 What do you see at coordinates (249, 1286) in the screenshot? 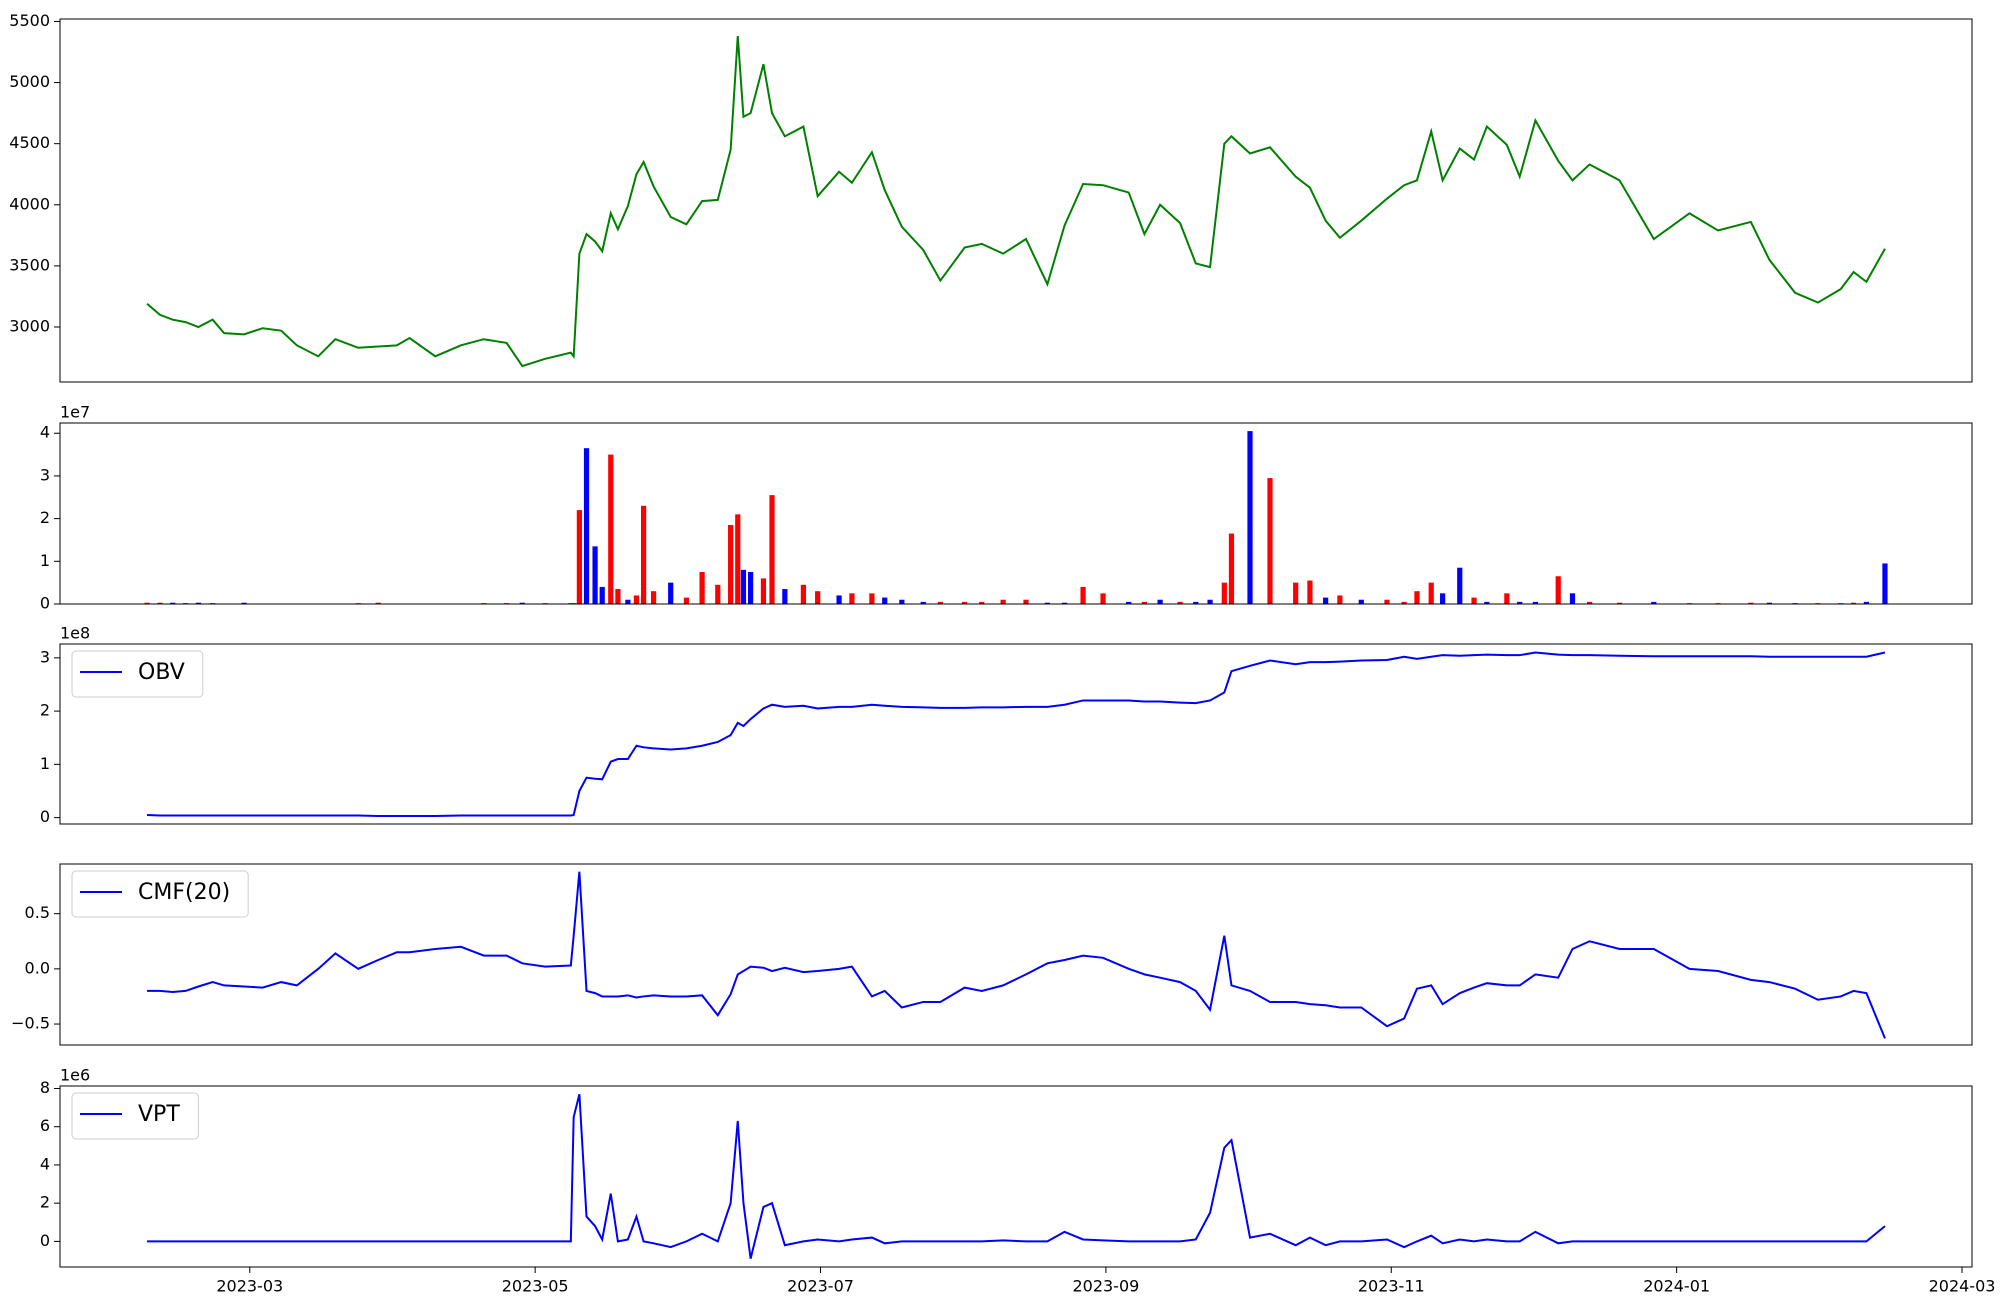
I see `x-tick-label: 2023-03` at bounding box center [249, 1286].